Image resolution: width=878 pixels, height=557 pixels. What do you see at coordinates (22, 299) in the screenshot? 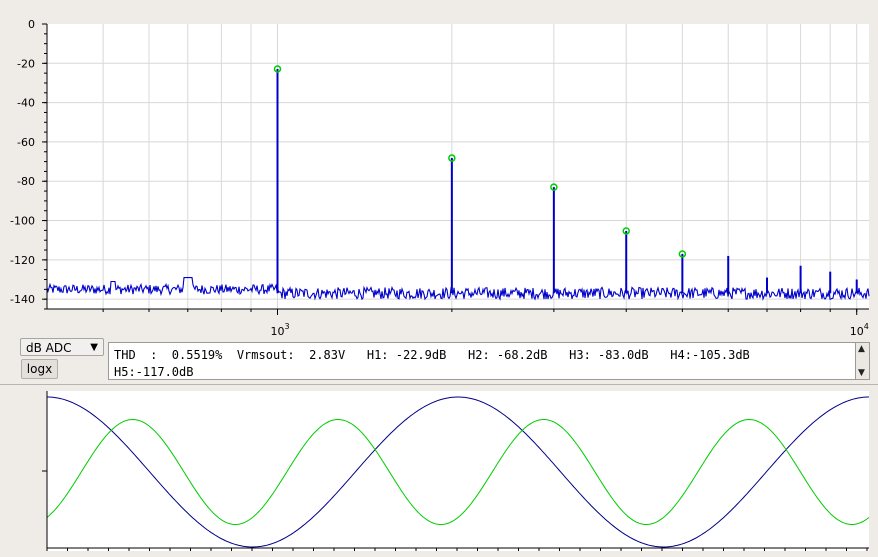
I see `y-tick-label: -140` at bounding box center [22, 299].